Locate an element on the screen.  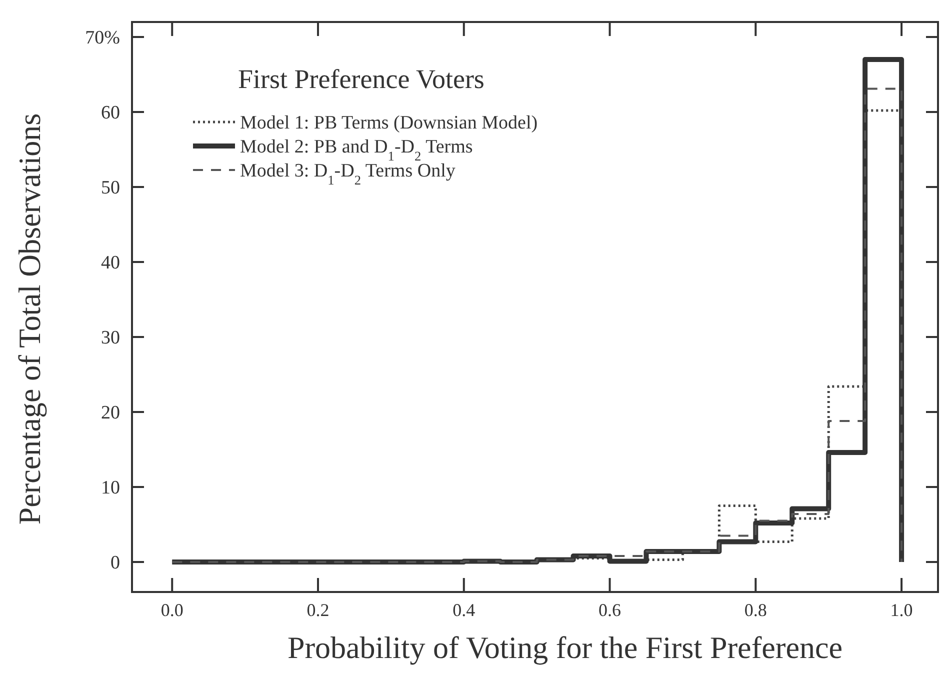
x-tick-label: 0.4 is located at coordinates (464, 610).